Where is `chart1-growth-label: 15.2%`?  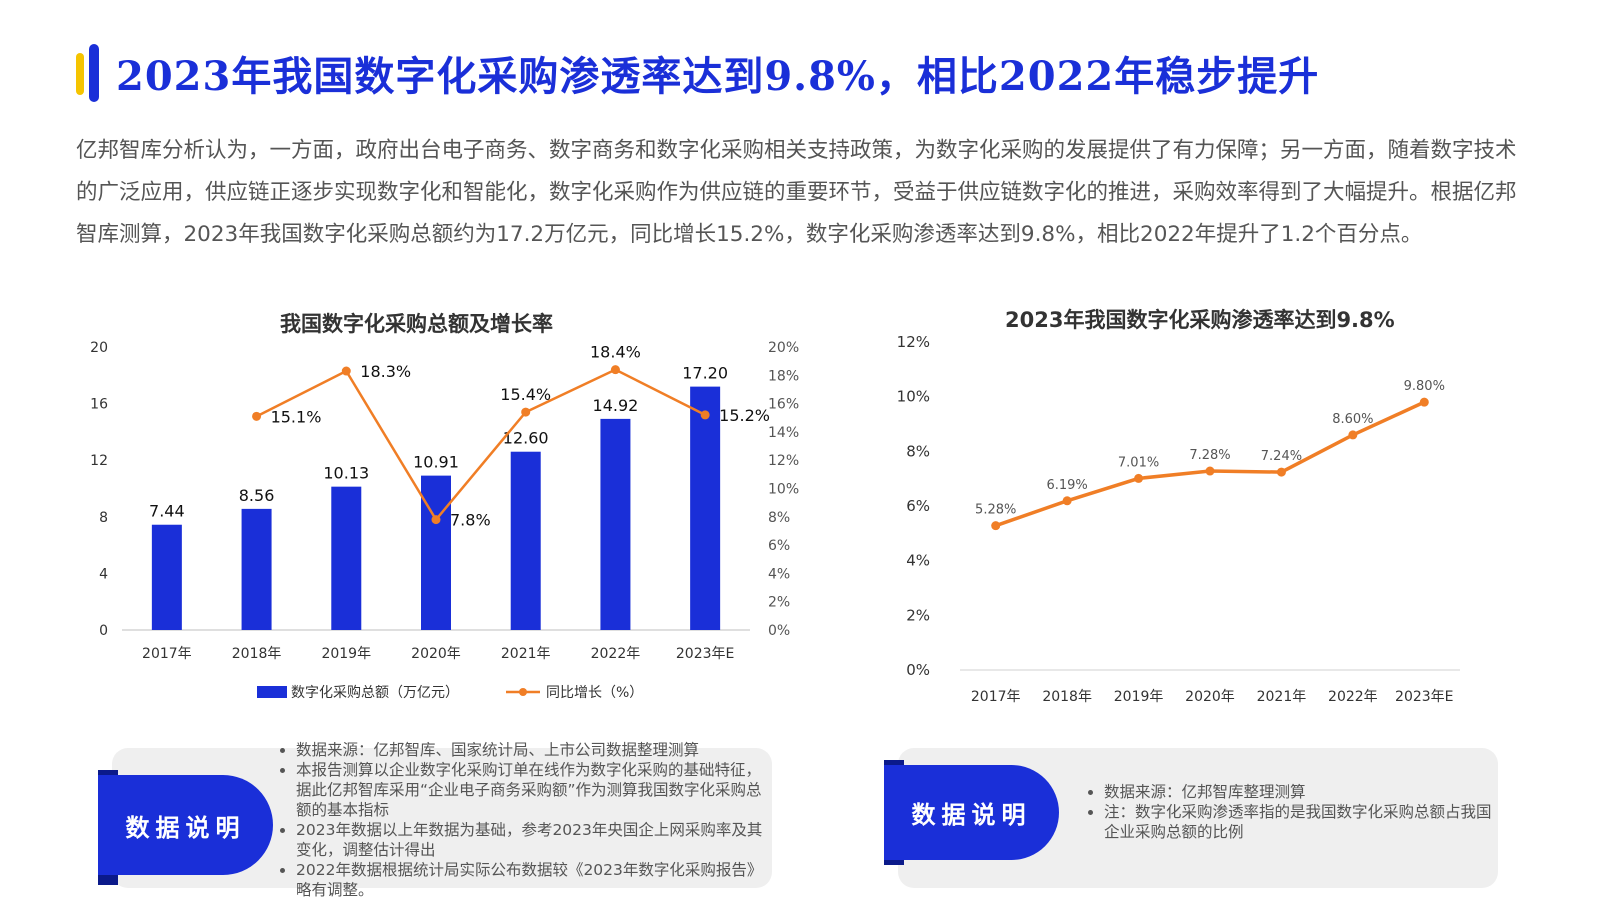 chart1-growth-label: 15.2% is located at coordinates (744, 415).